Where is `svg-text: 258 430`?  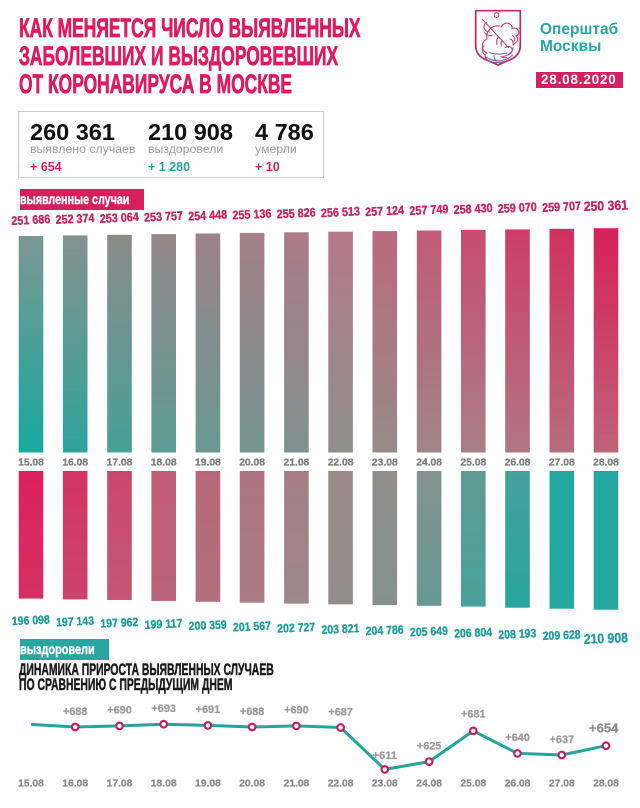 svg-text: 258 430 is located at coordinates (473, 209).